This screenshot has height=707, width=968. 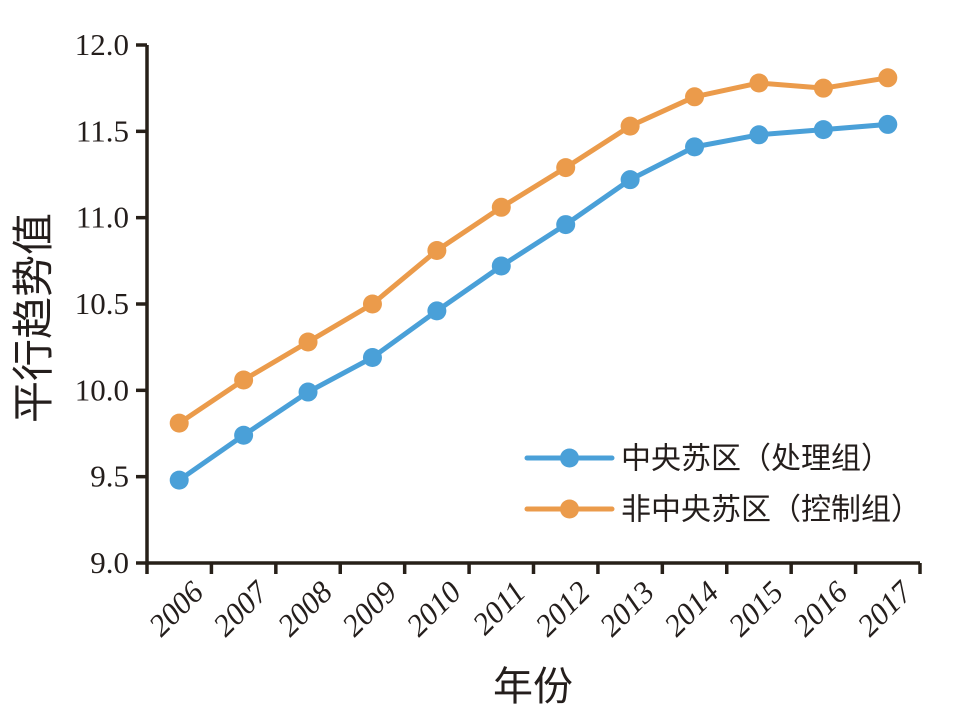 What do you see at coordinates (498, 607) in the screenshot?
I see `x-tick-label: 2011` at bounding box center [498, 607].